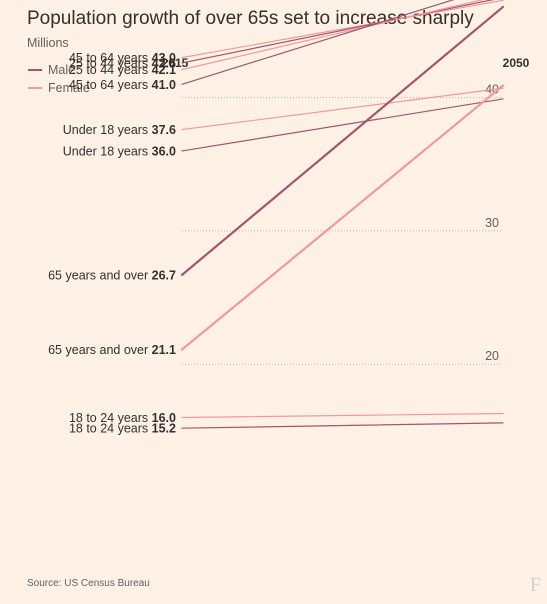 Image resolution: width=547 pixels, height=604 pixels. I want to click on series-label-6: 65 years and over 26.7, so click(112, 275).